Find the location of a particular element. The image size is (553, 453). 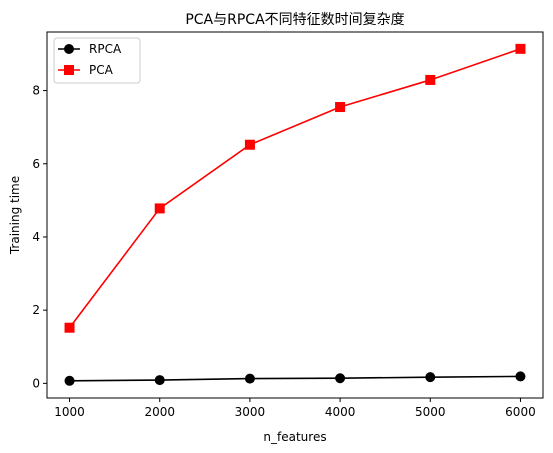

x-tick-label: 1000 is located at coordinates (69, 412).